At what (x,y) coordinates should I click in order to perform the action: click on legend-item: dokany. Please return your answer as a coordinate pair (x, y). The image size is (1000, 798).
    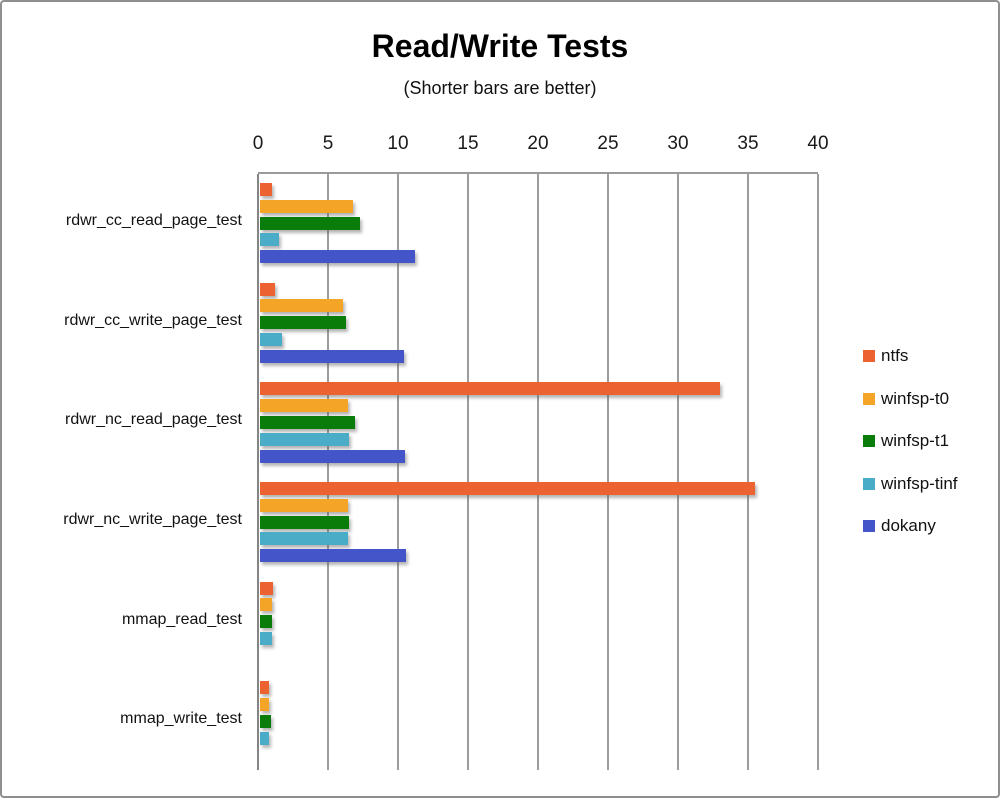
    Looking at the image, I should click on (899, 526).